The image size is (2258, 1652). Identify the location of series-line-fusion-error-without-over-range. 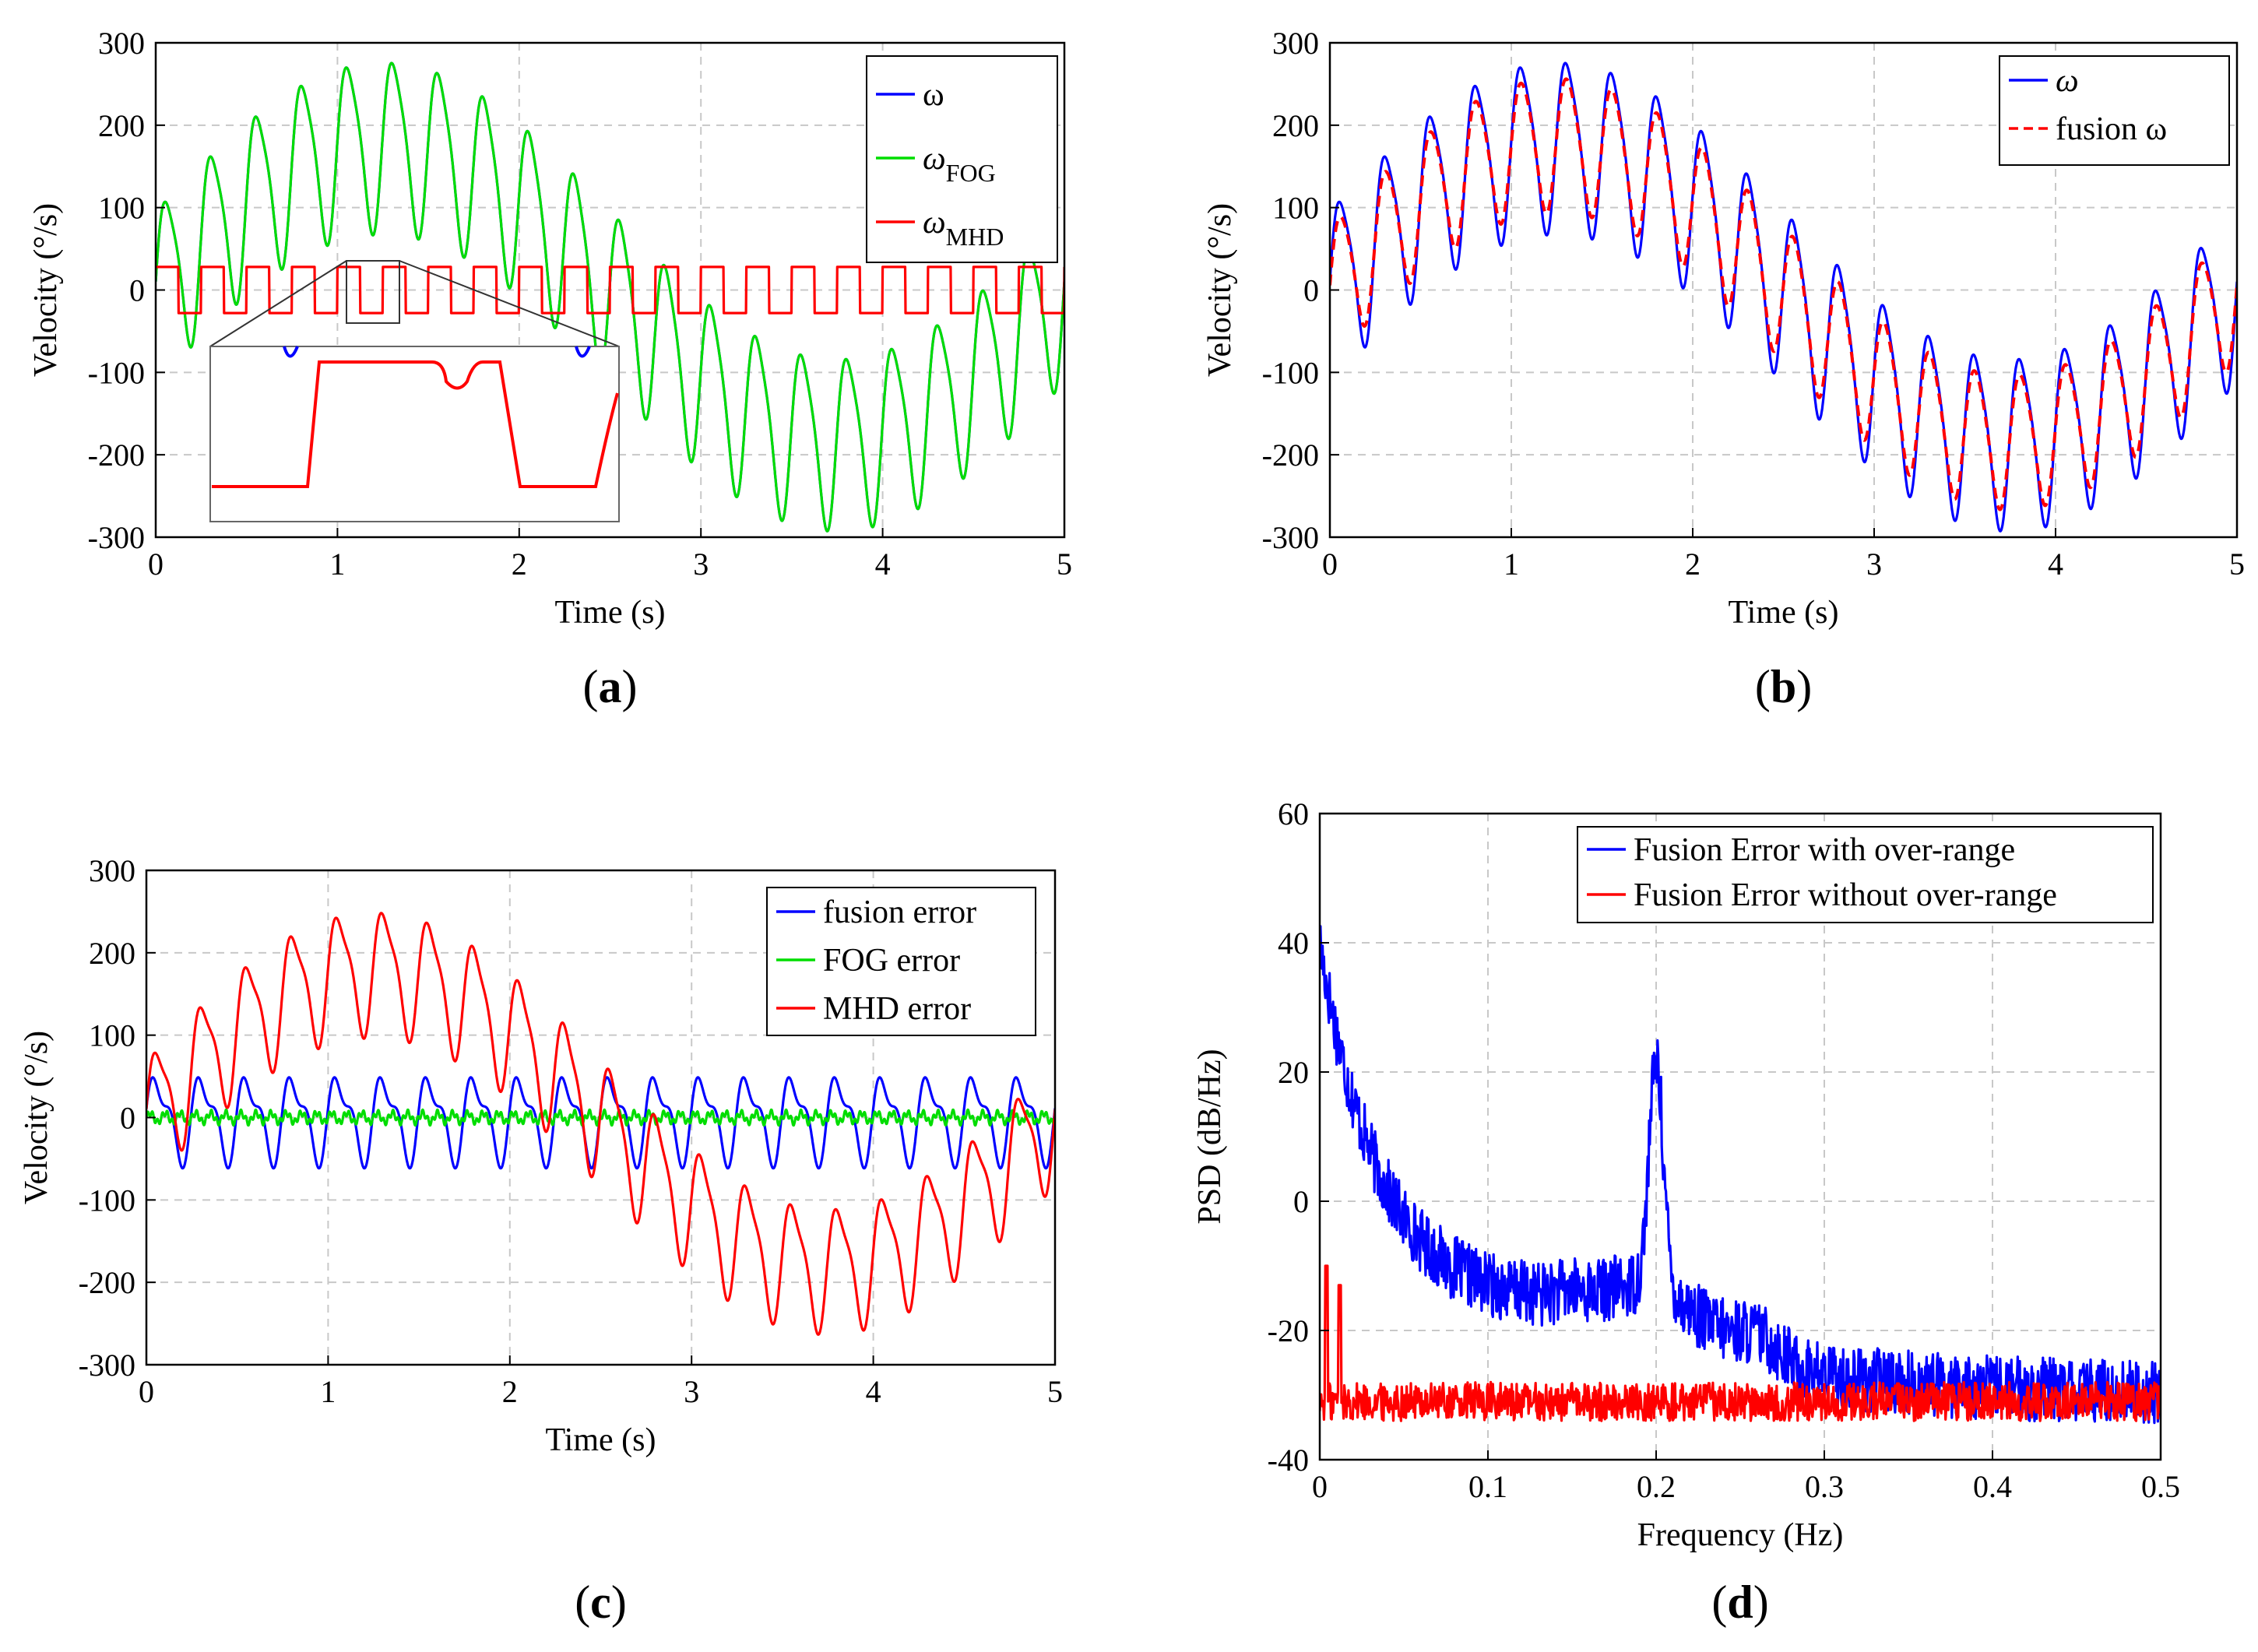
(1740, 1343).